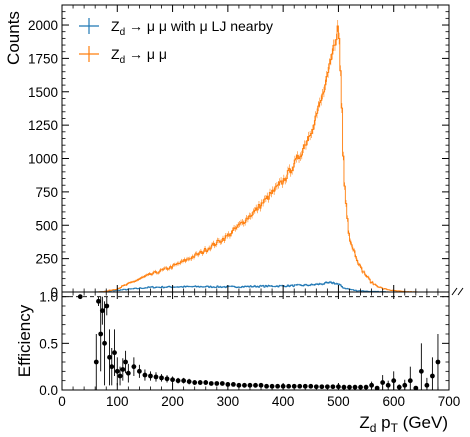  What do you see at coordinates (62, 401) in the screenshot?
I see `x-tick-label: 0` at bounding box center [62, 401].